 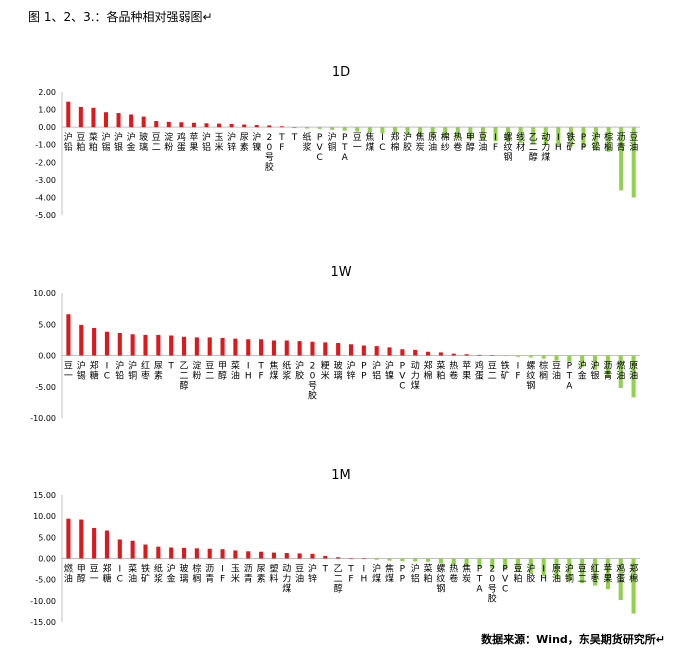 What do you see at coordinates (45, 387) in the screenshot?
I see `y-tick-label: -5.00` at bounding box center [45, 387].